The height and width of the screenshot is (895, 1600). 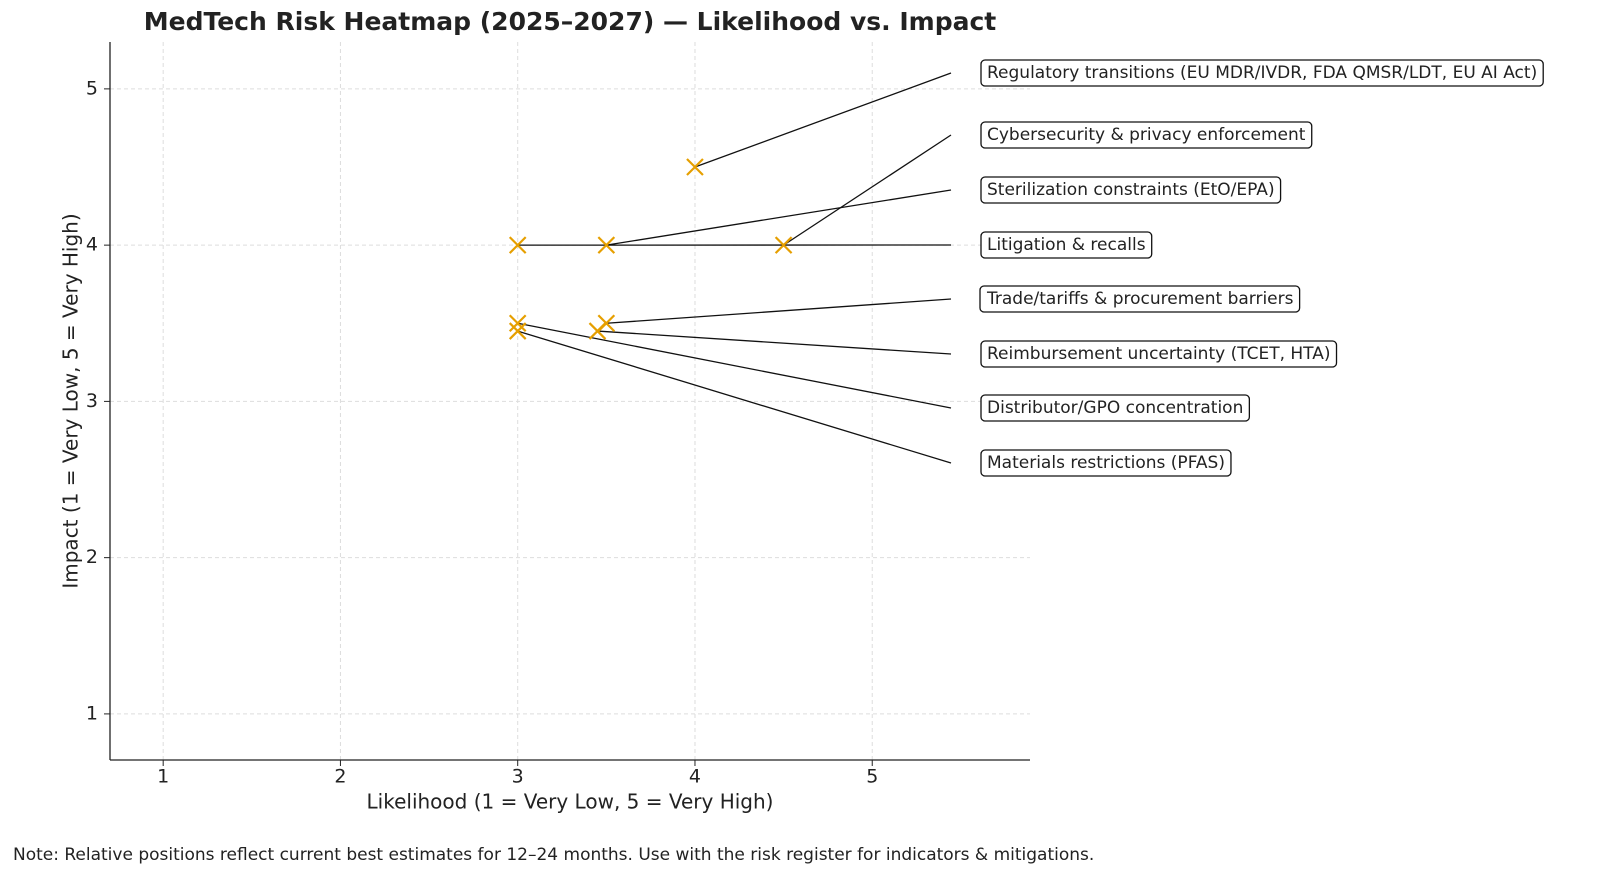 What do you see at coordinates (163, 777) in the screenshot?
I see `x-tick-label: 1` at bounding box center [163, 777].